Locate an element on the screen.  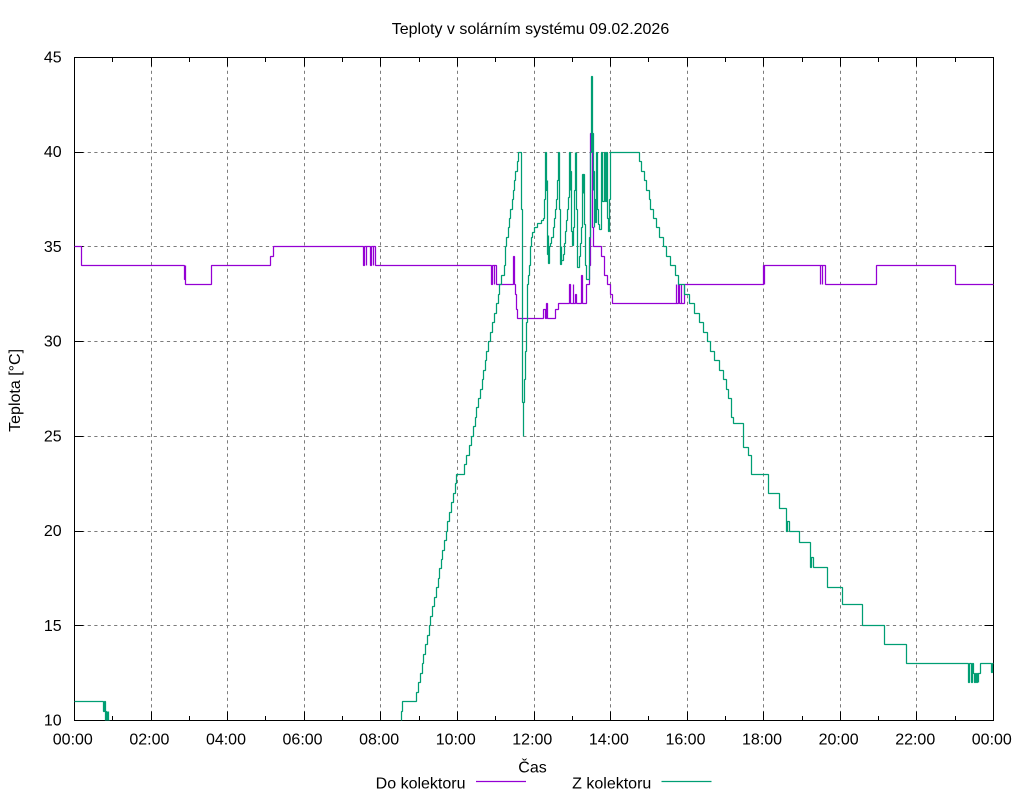
svg-text: 15 is located at coordinates (53, 626).